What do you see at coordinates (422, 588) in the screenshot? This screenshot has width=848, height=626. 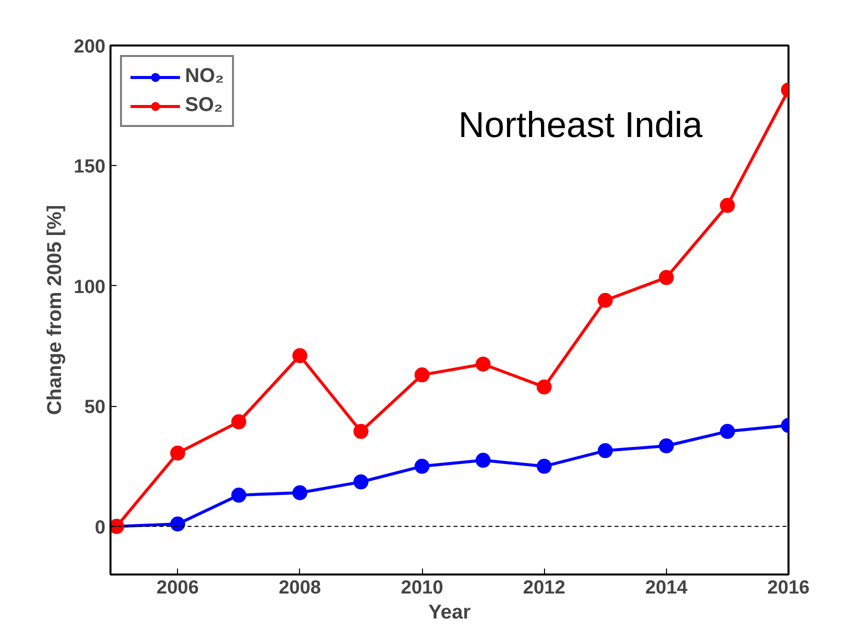 I see `x-tick-label: 2010` at bounding box center [422, 588].